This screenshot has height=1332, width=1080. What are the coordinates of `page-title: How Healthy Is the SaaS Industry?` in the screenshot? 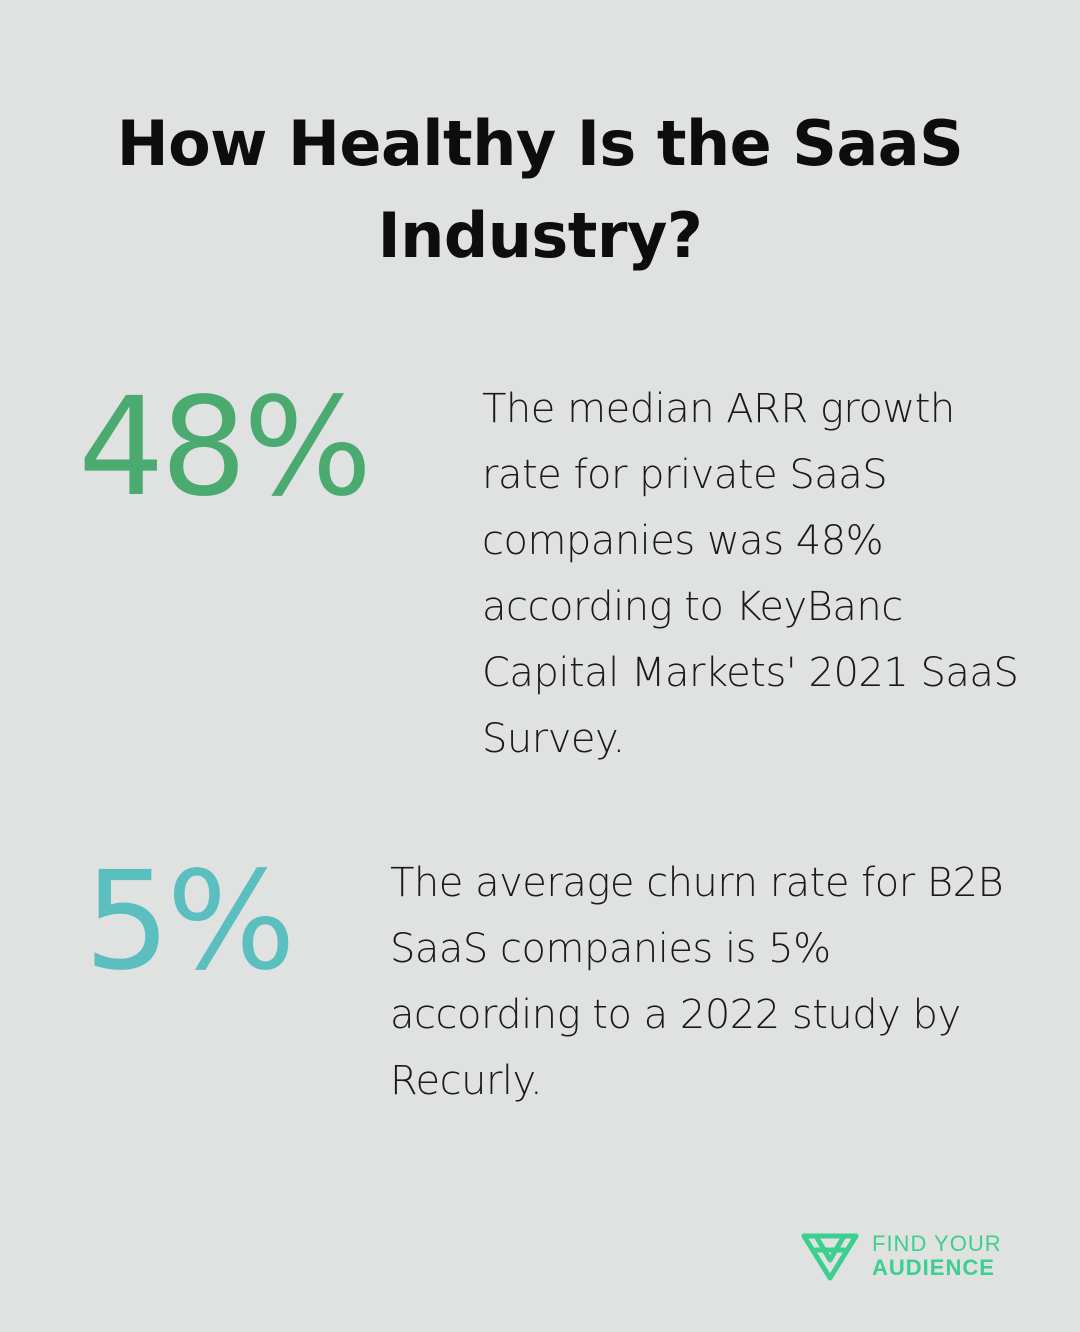 It's located at (540, 189).